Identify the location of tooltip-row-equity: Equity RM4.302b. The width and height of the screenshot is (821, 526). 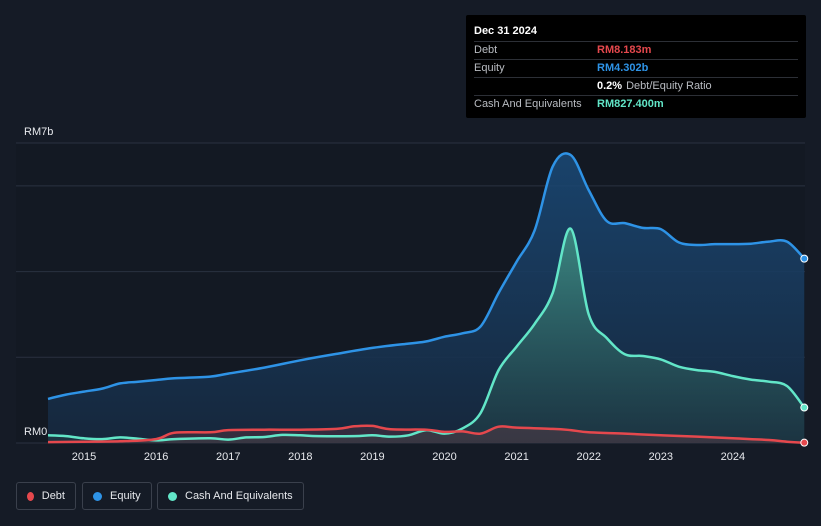
(636, 68).